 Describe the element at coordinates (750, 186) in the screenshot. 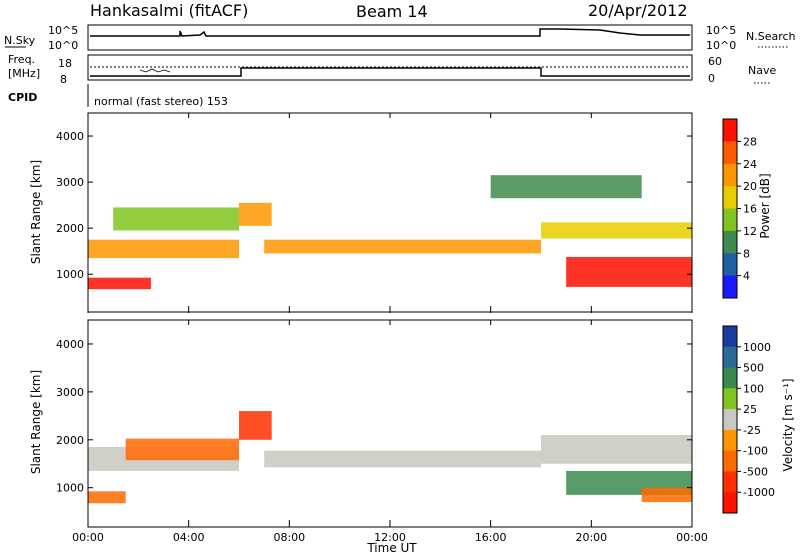

I see `colorbar-tick-label: 20` at that location.